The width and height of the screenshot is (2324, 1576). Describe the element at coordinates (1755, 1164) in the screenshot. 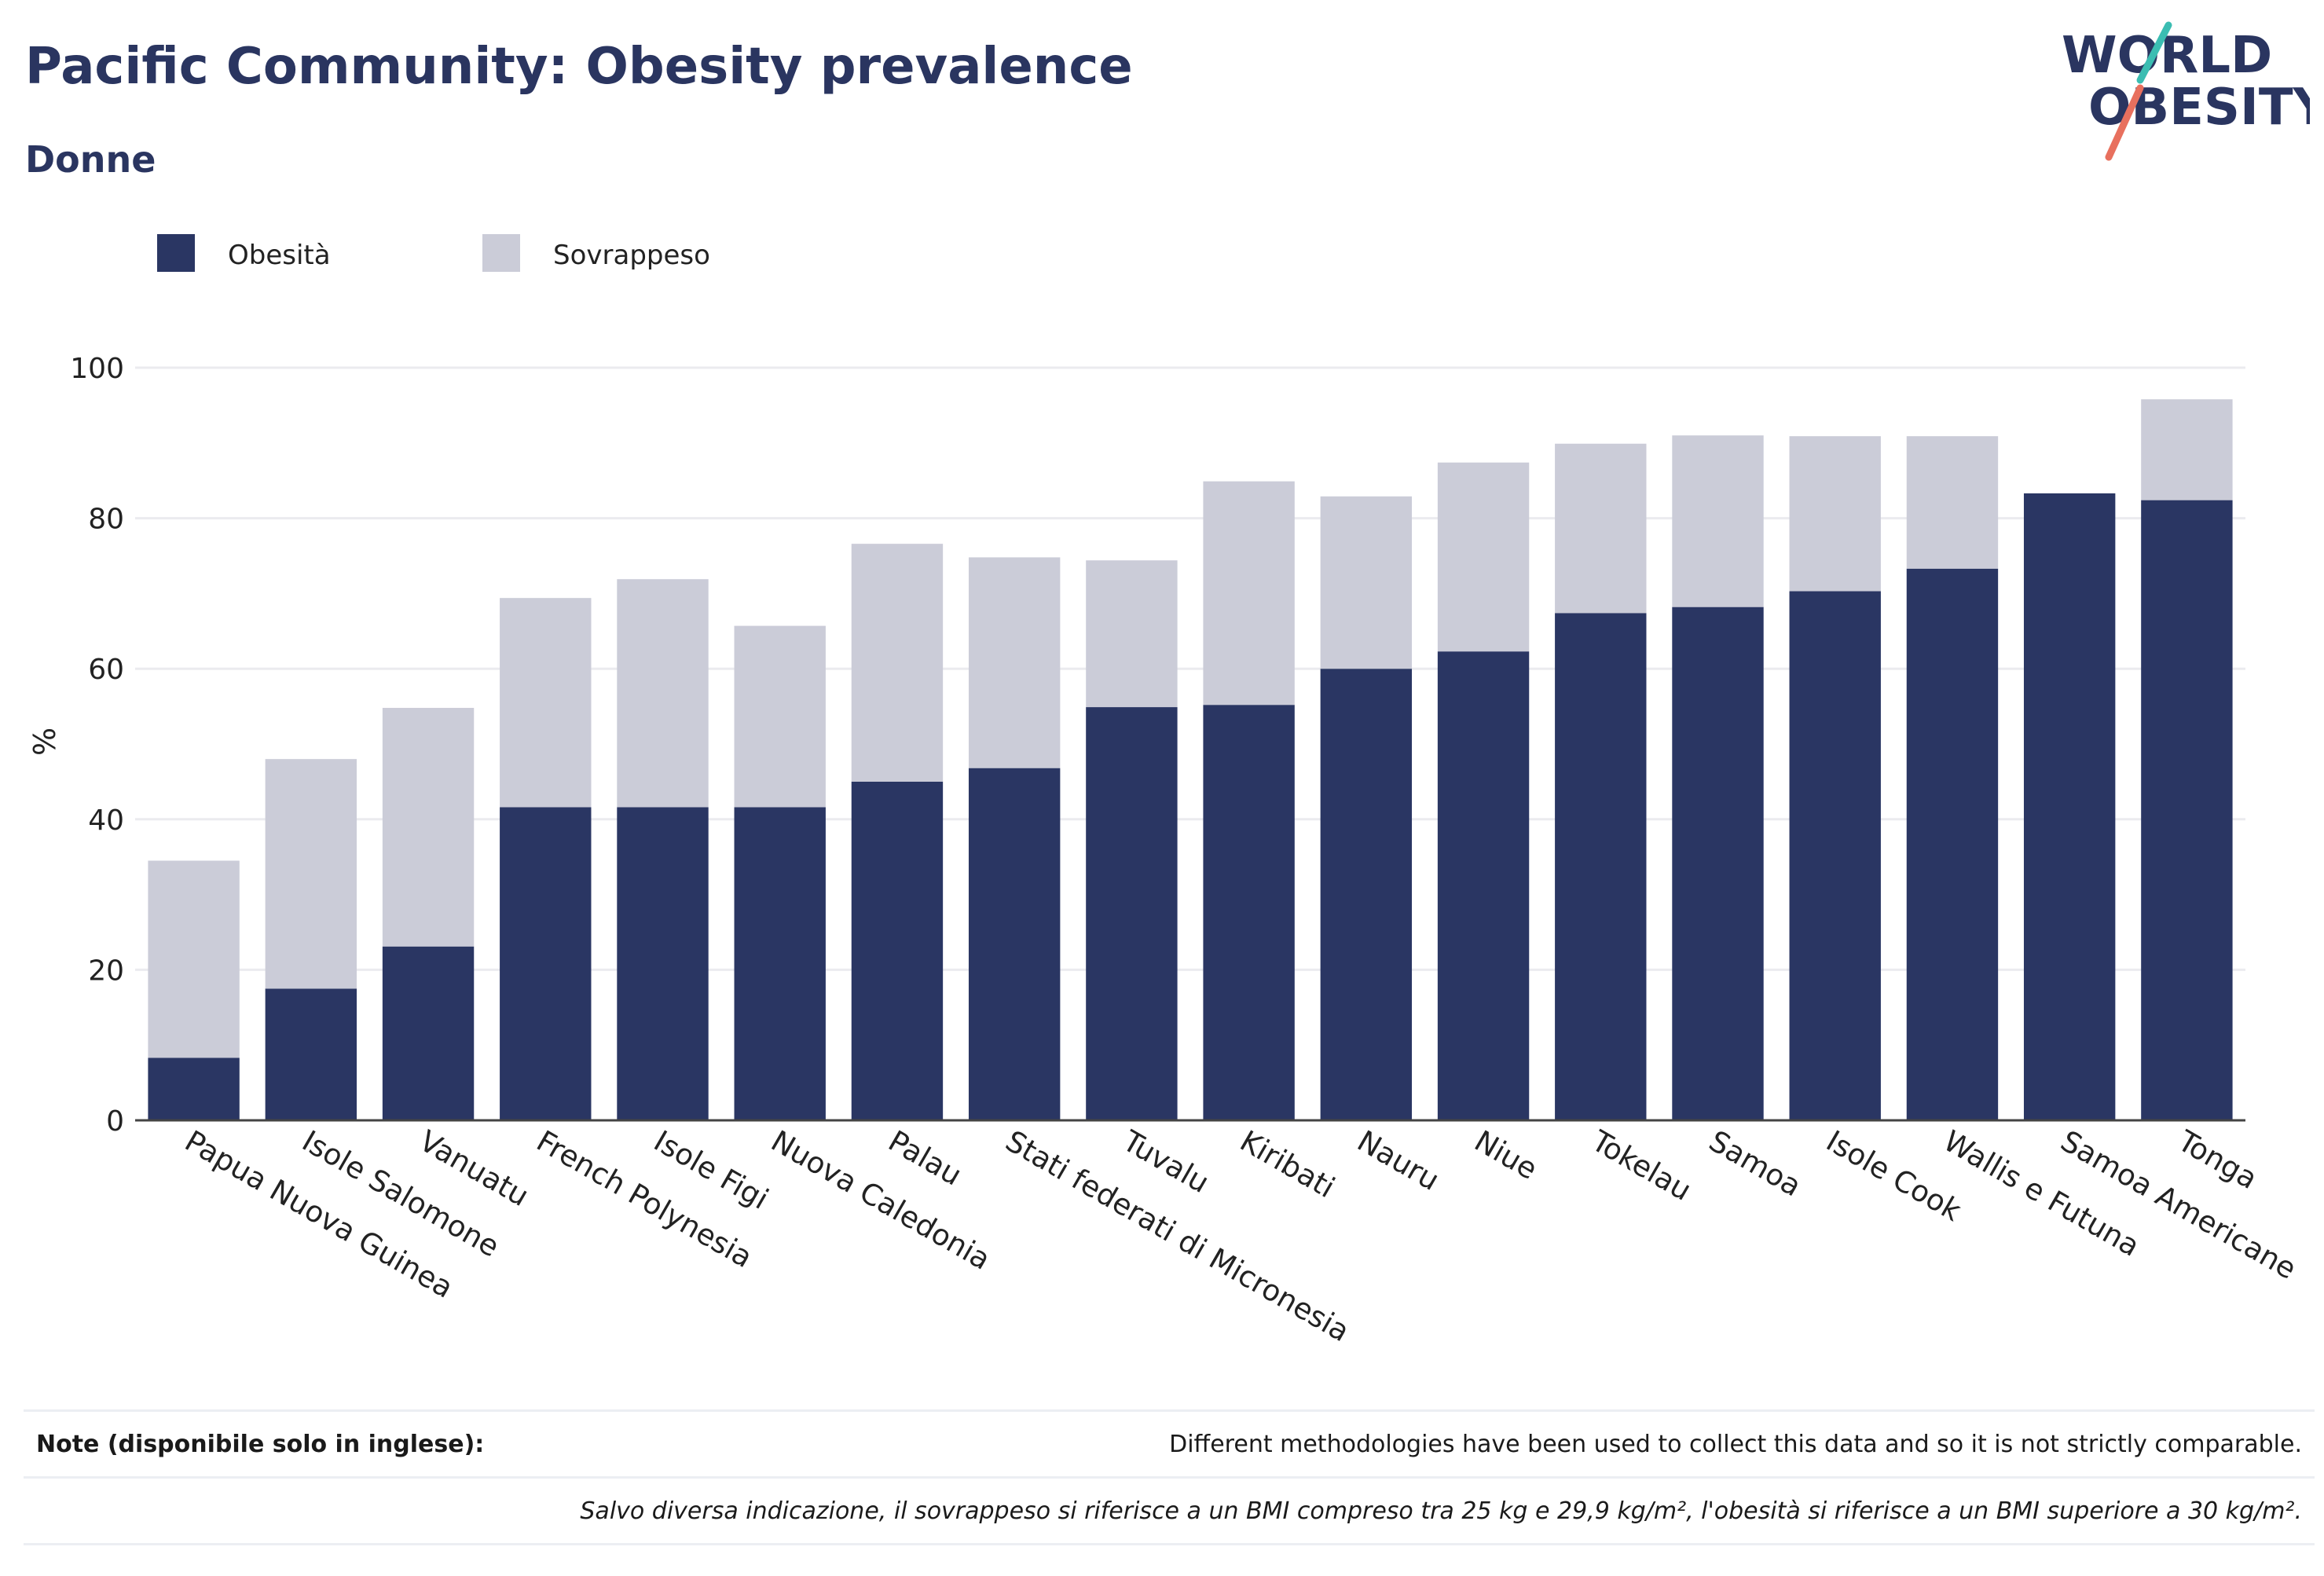

I see `x-tick-label: Samoa` at that location.